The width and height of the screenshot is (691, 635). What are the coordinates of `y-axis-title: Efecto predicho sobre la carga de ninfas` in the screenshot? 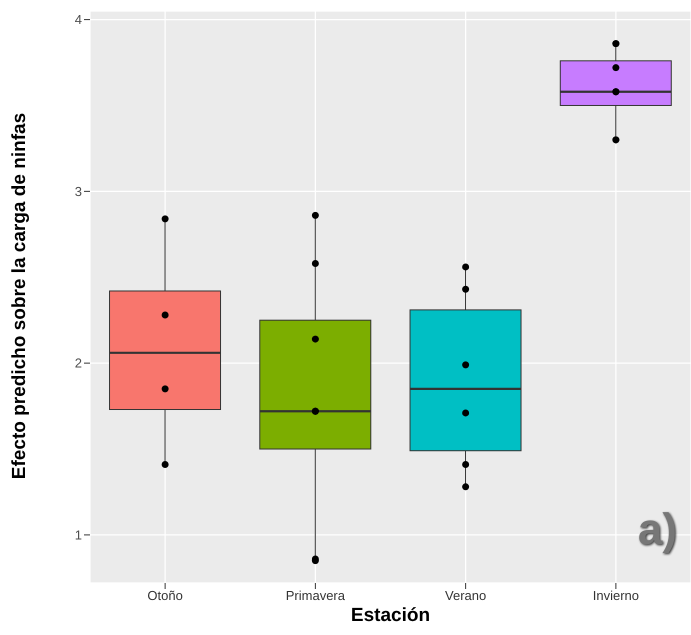 It's located at (20, 295).